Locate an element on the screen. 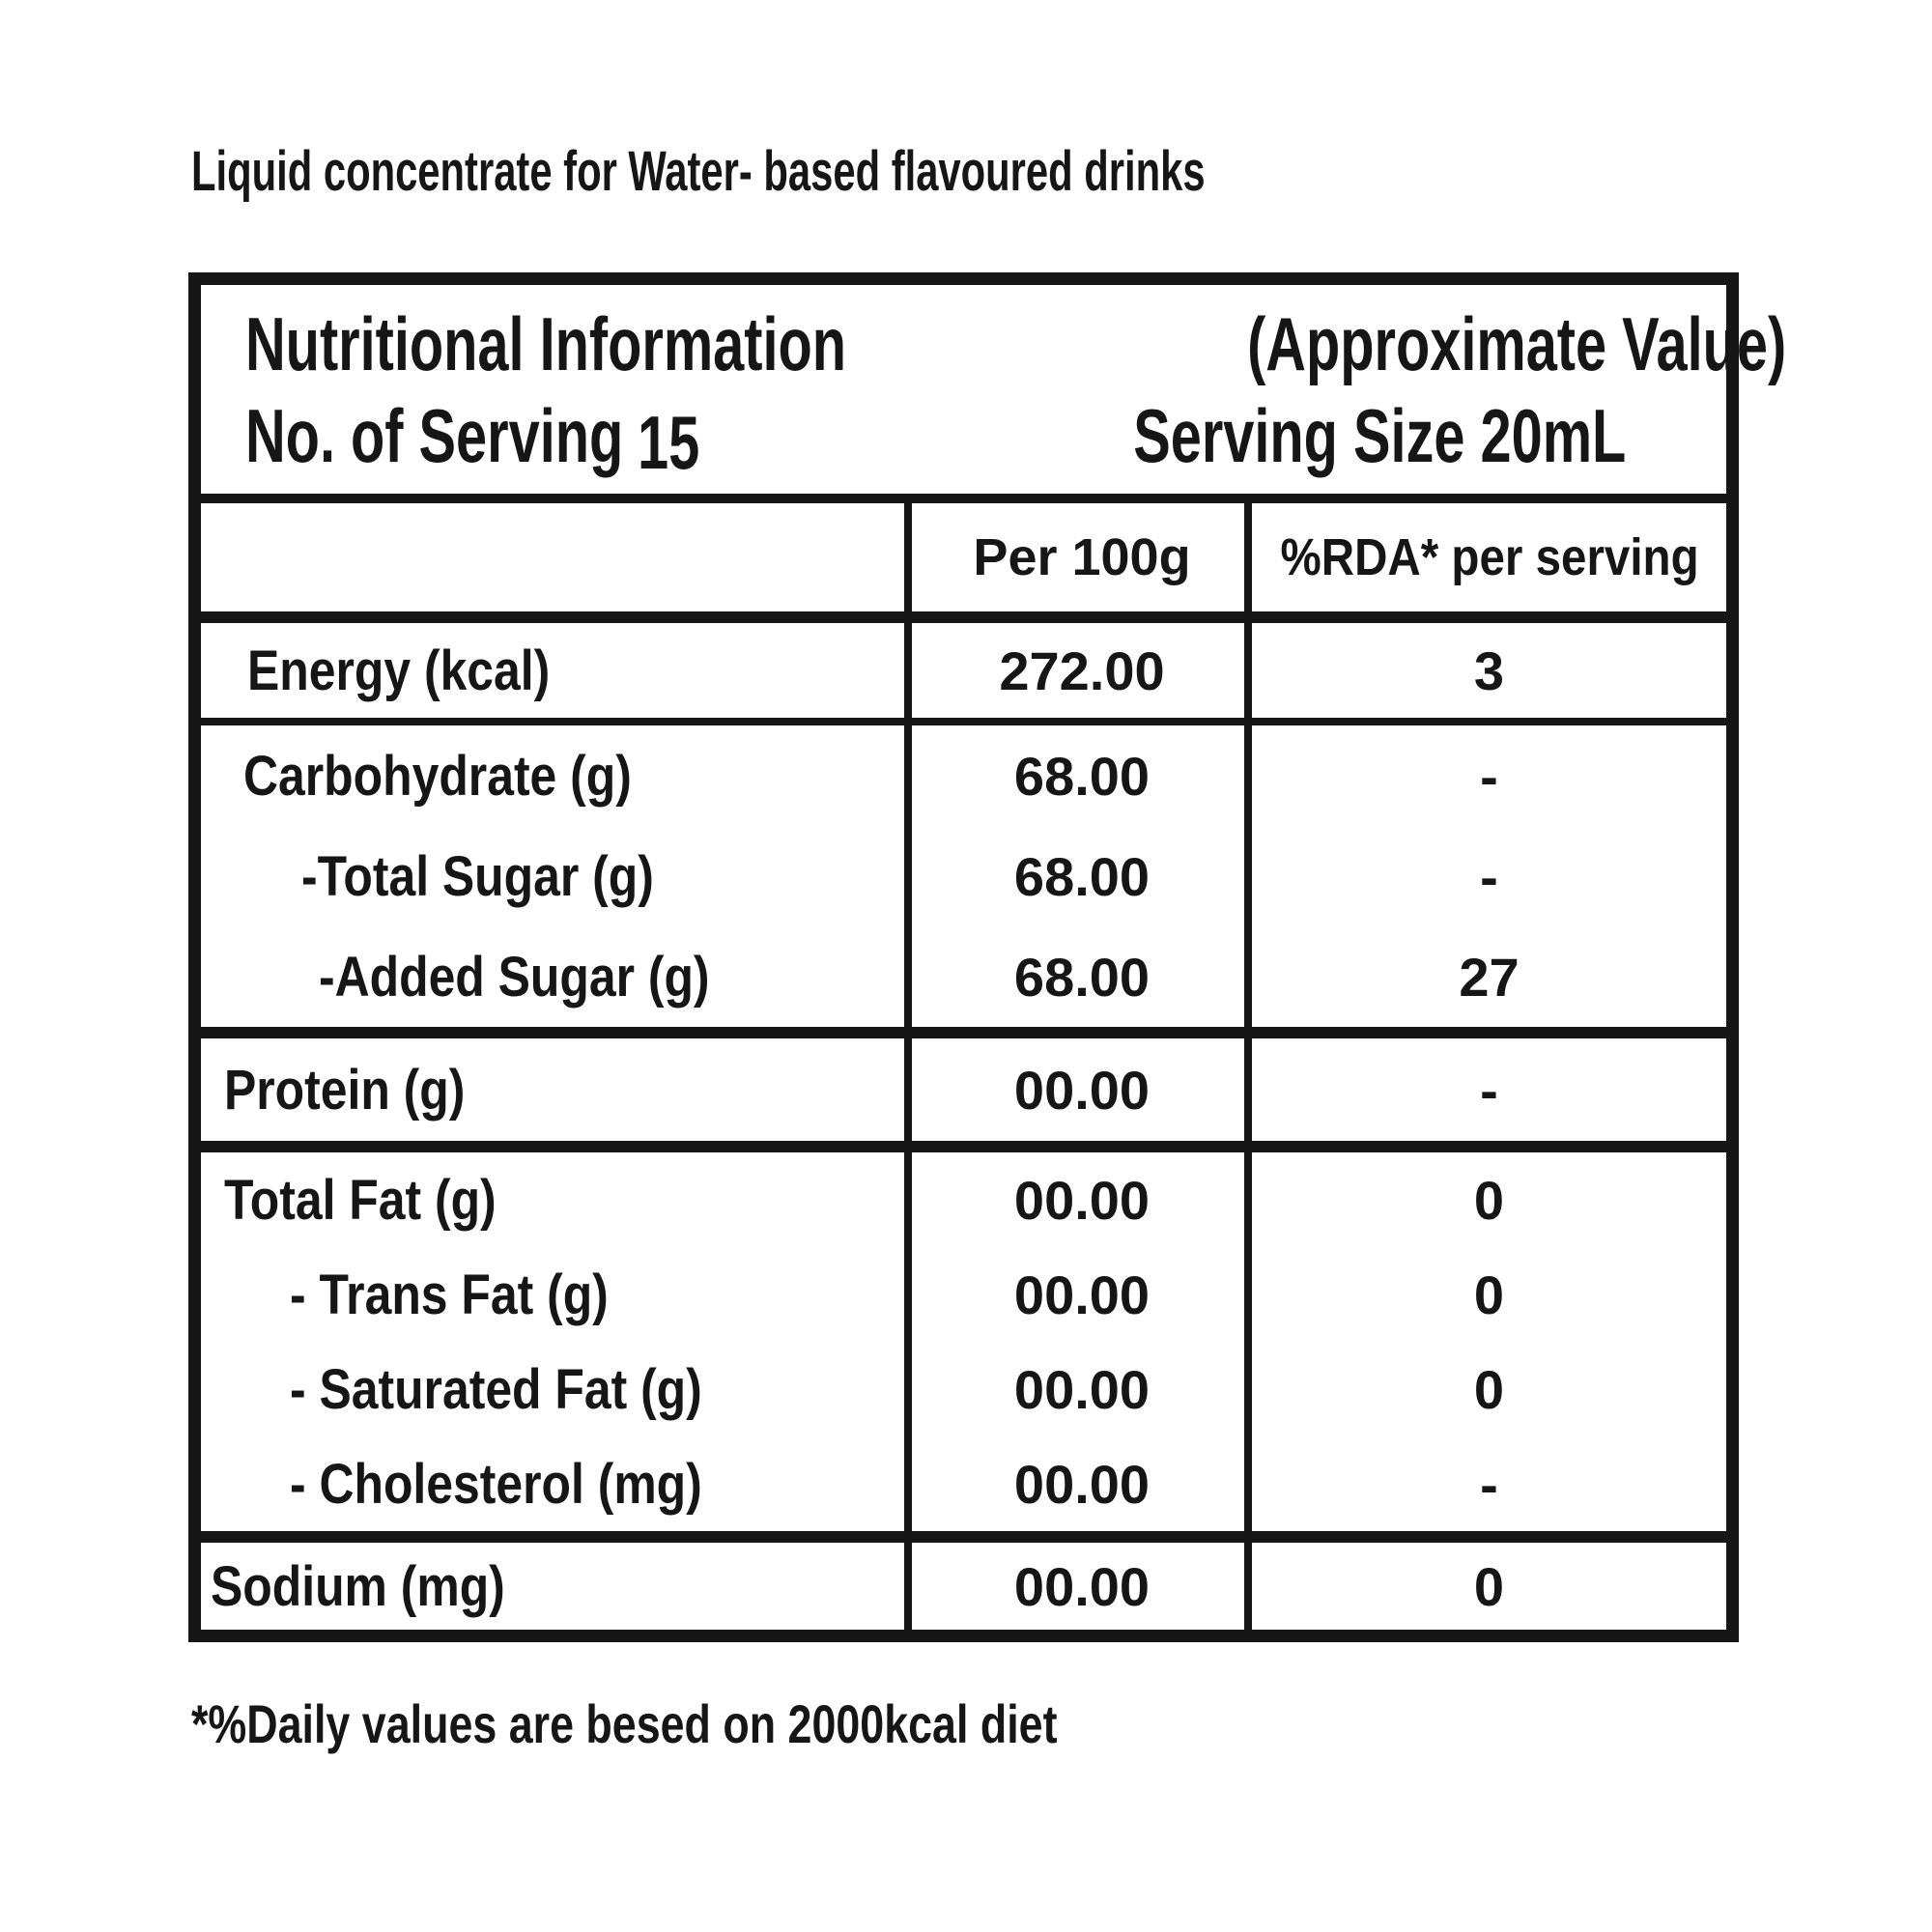 Image resolution: width=1932 pixels, height=1932 pixels. section-energy: Energy (kcal) 272.00 3 is located at coordinates (963, 670).